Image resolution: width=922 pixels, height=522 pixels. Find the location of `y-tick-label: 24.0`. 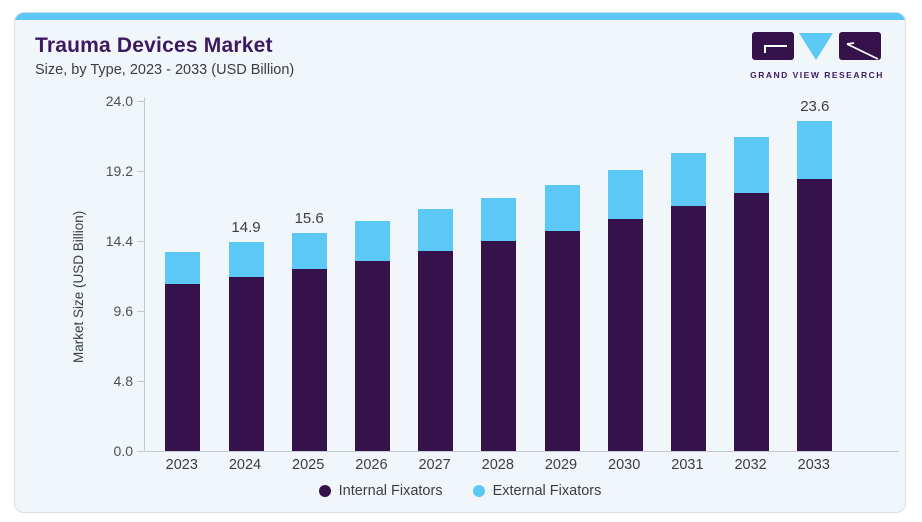

y-tick-label: 24.0 is located at coordinates (119, 101).